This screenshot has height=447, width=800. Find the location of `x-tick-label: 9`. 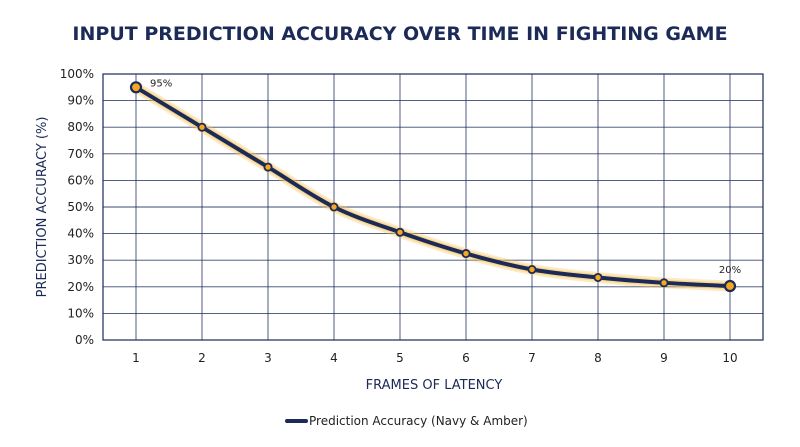

x-tick-label: 9 is located at coordinates (664, 358).